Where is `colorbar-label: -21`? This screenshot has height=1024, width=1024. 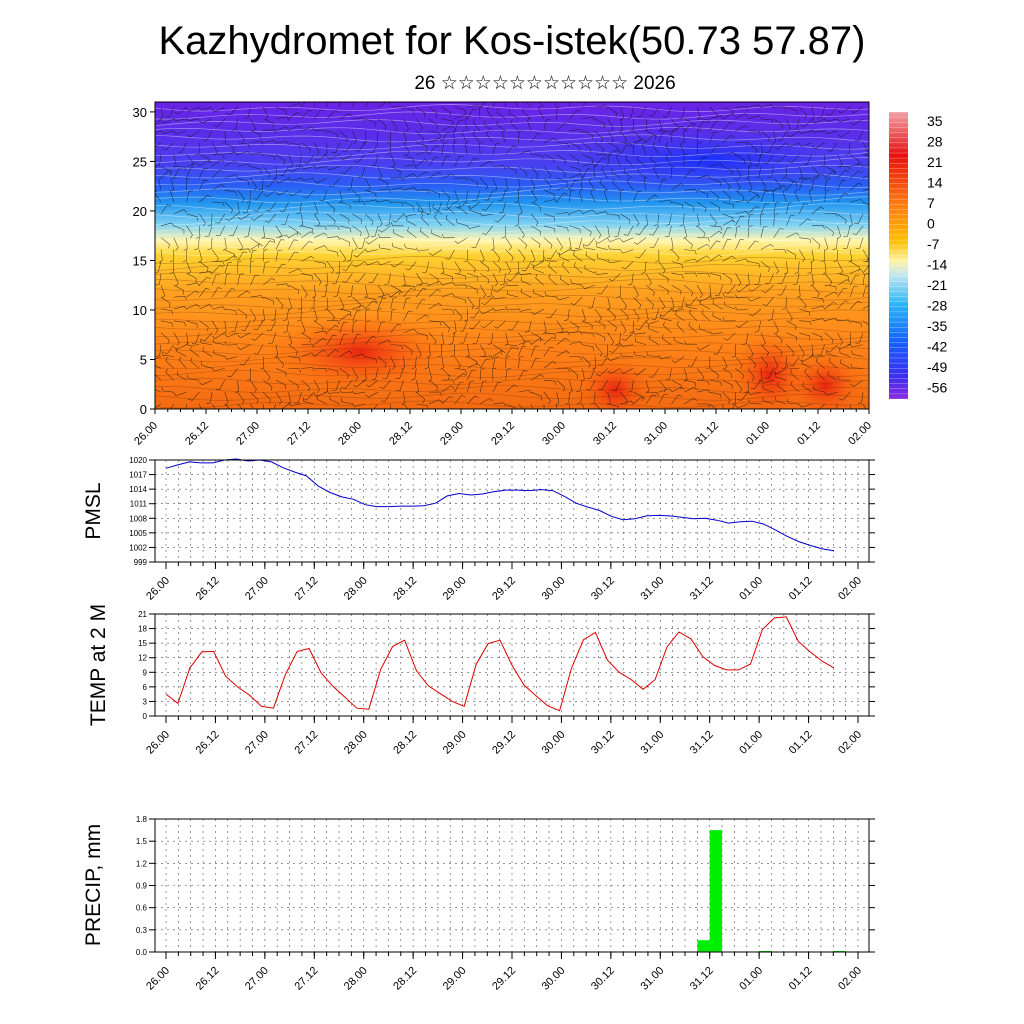
colorbar-label: -21 is located at coordinates (937, 285).